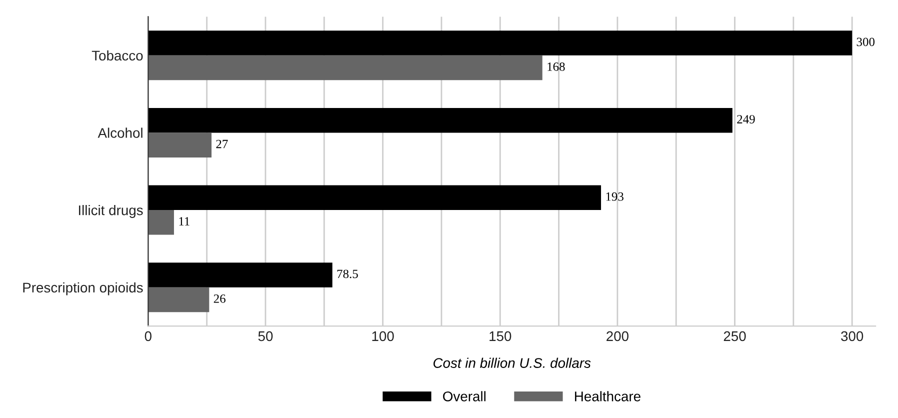  I want to click on data-label: 168, so click(556, 66).